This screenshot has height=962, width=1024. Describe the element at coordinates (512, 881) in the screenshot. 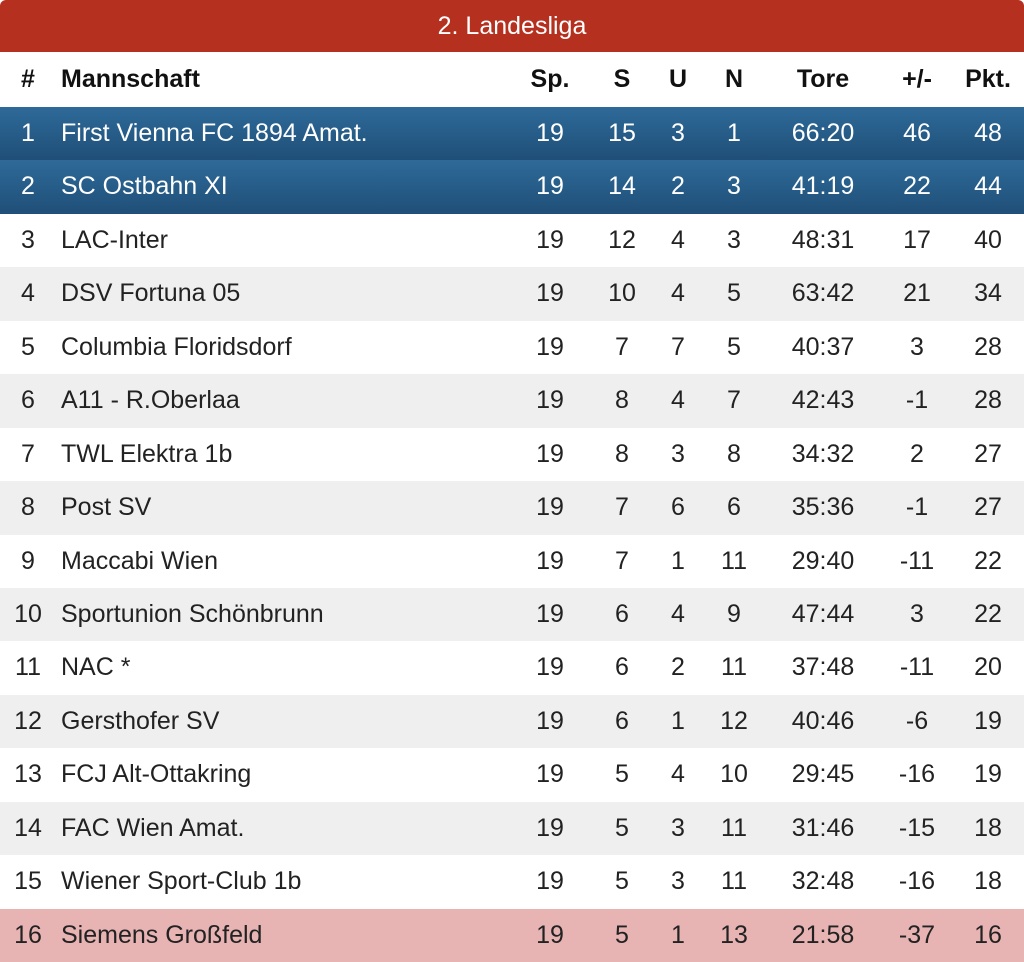

I see `table-row: 15 Wiener Sport-Club 1b 19 5 3 11 32:48 -16 18` at that location.